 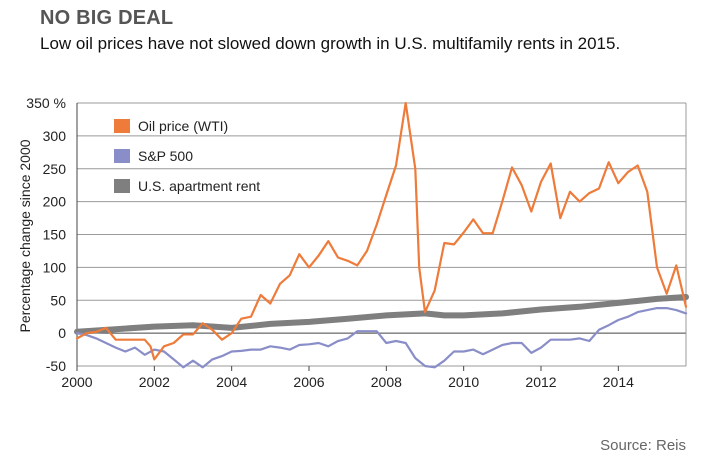 I want to click on x-tick-label: 2004, so click(x=231, y=382).